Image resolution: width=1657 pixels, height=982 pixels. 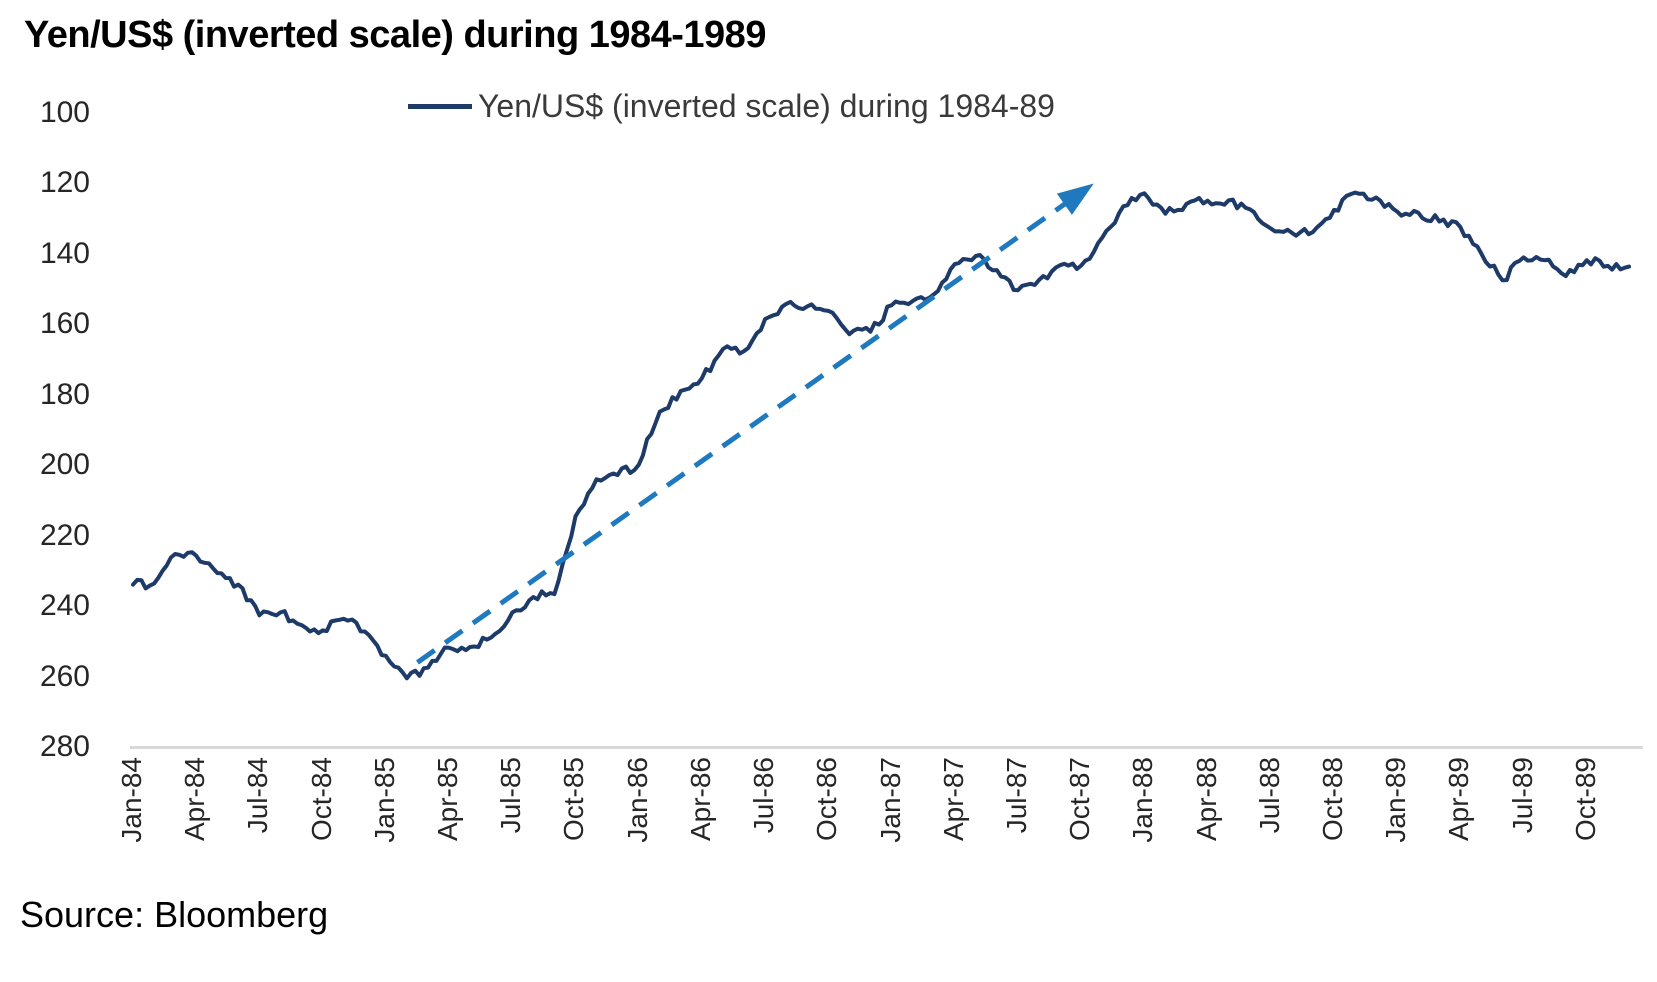 I want to click on y-tick-label: 200, so click(x=64, y=465).